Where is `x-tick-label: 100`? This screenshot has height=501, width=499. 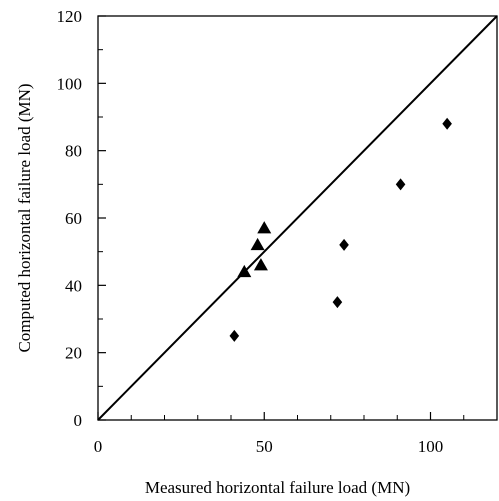
x-tick-label: 100 is located at coordinates (431, 446).